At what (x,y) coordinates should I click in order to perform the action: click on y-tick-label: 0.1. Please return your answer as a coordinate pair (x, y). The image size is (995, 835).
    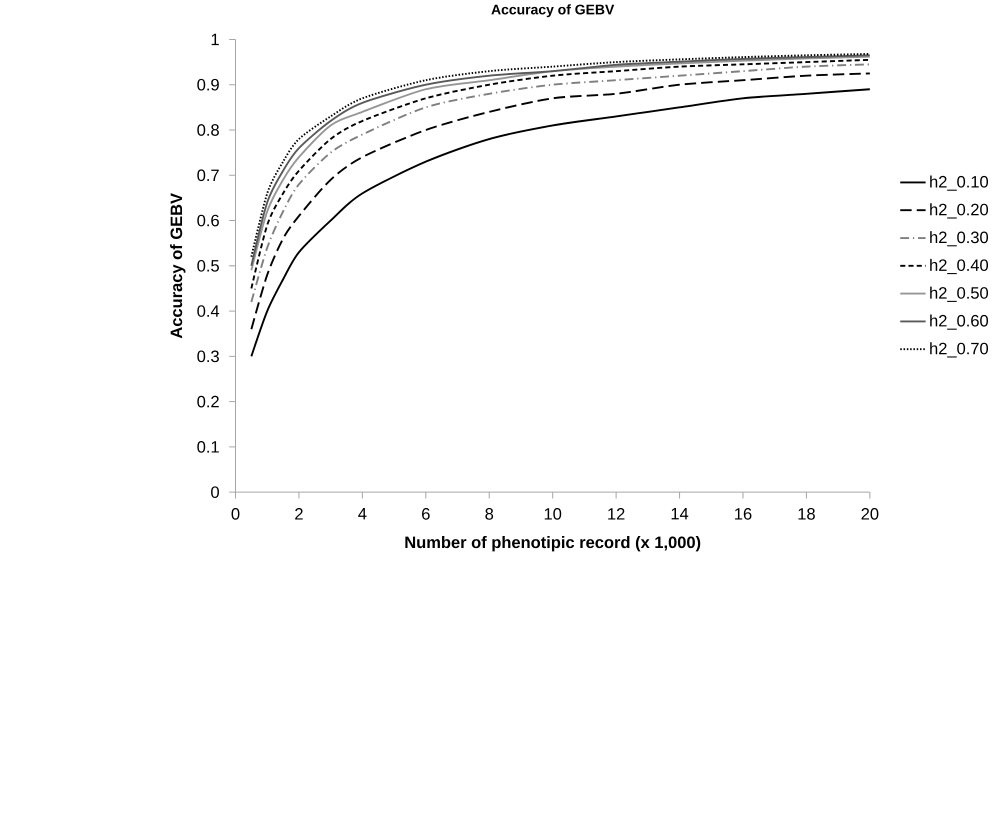
    Looking at the image, I should click on (208, 447).